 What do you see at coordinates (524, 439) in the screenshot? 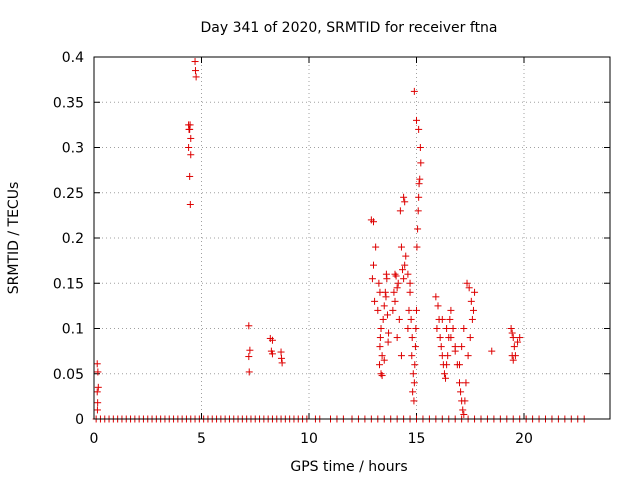
I see `x-tick-label: 20` at bounding box center [524, 439].